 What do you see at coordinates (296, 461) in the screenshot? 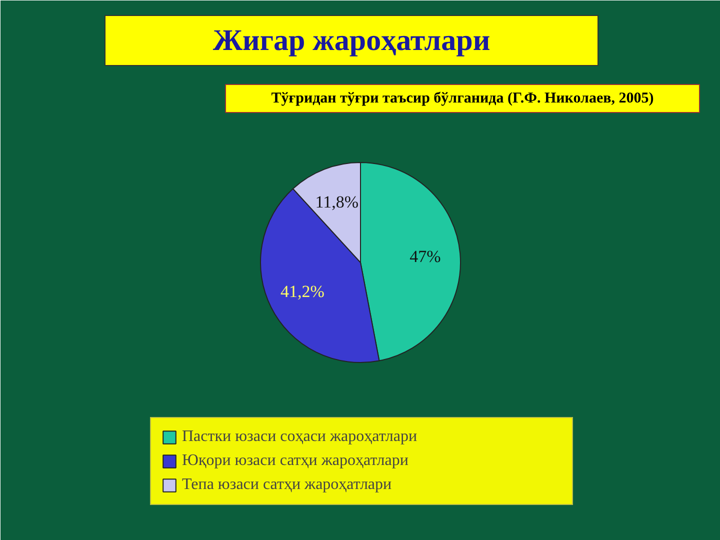
I see `legend-label: Юқори юзаси сатҳи жароҳатлари` at bounding box center [296, 461].